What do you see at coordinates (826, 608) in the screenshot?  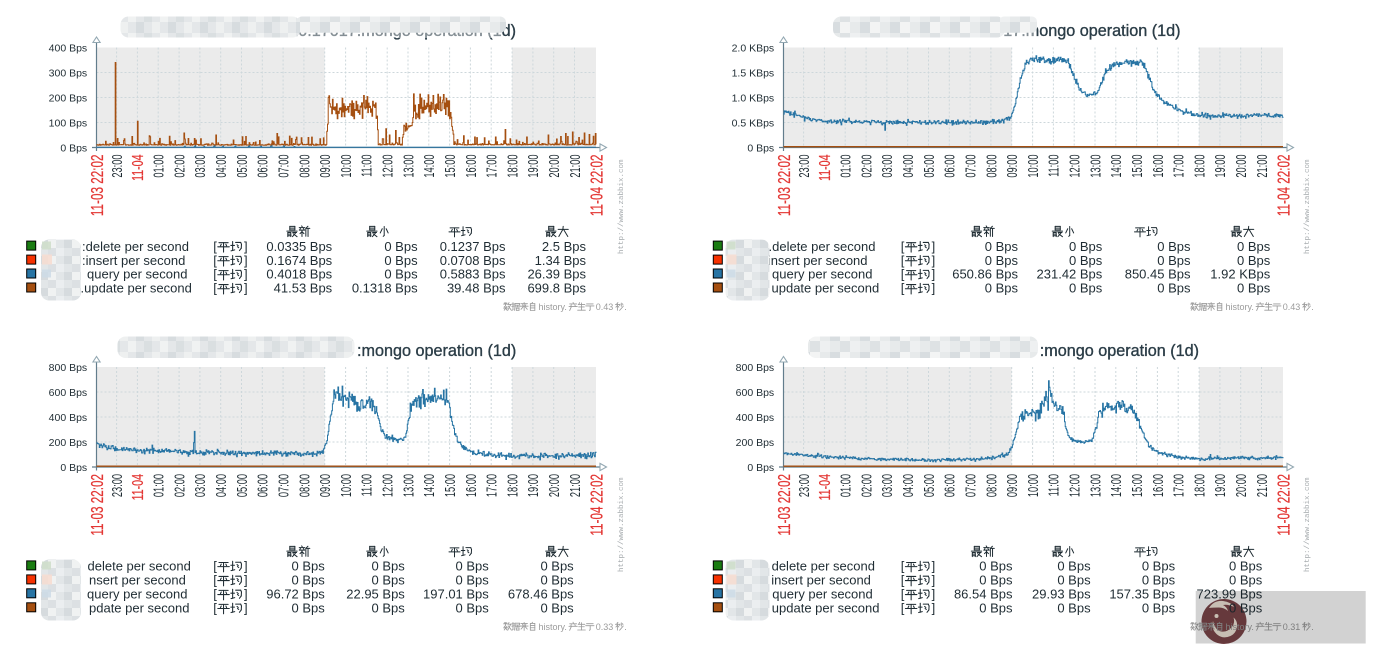 I see `svg-text: update per second` at bounding box center [826, 608].